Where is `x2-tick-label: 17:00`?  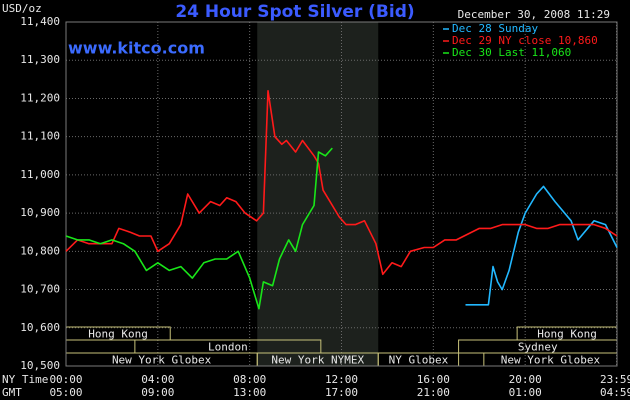 x2-tick-label: 17:00 is located at coordinates (341, 392).